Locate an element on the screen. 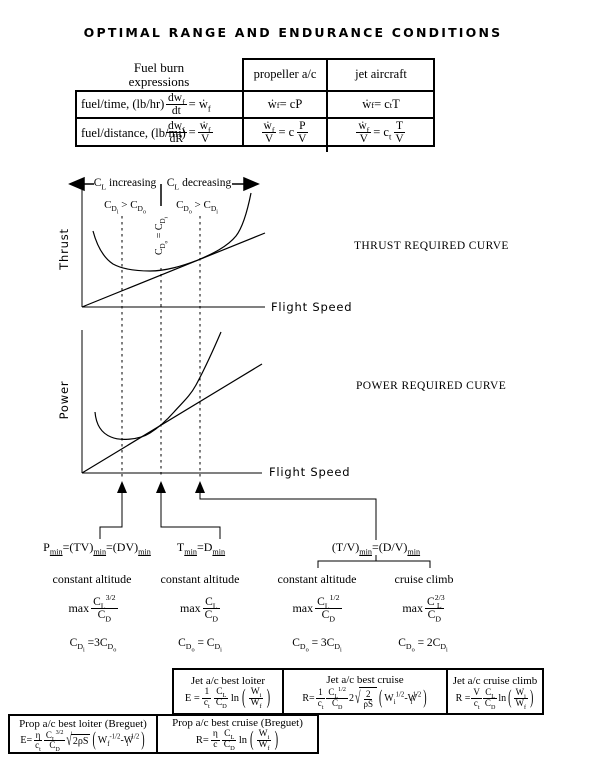 This screenshot has width=600, height=761. jet-best-cruise-equation: R= 1 ct CL1/2 CD 2 √ 2 ρS ( Wi1/2-Wf is located at coordinates (364, 698).